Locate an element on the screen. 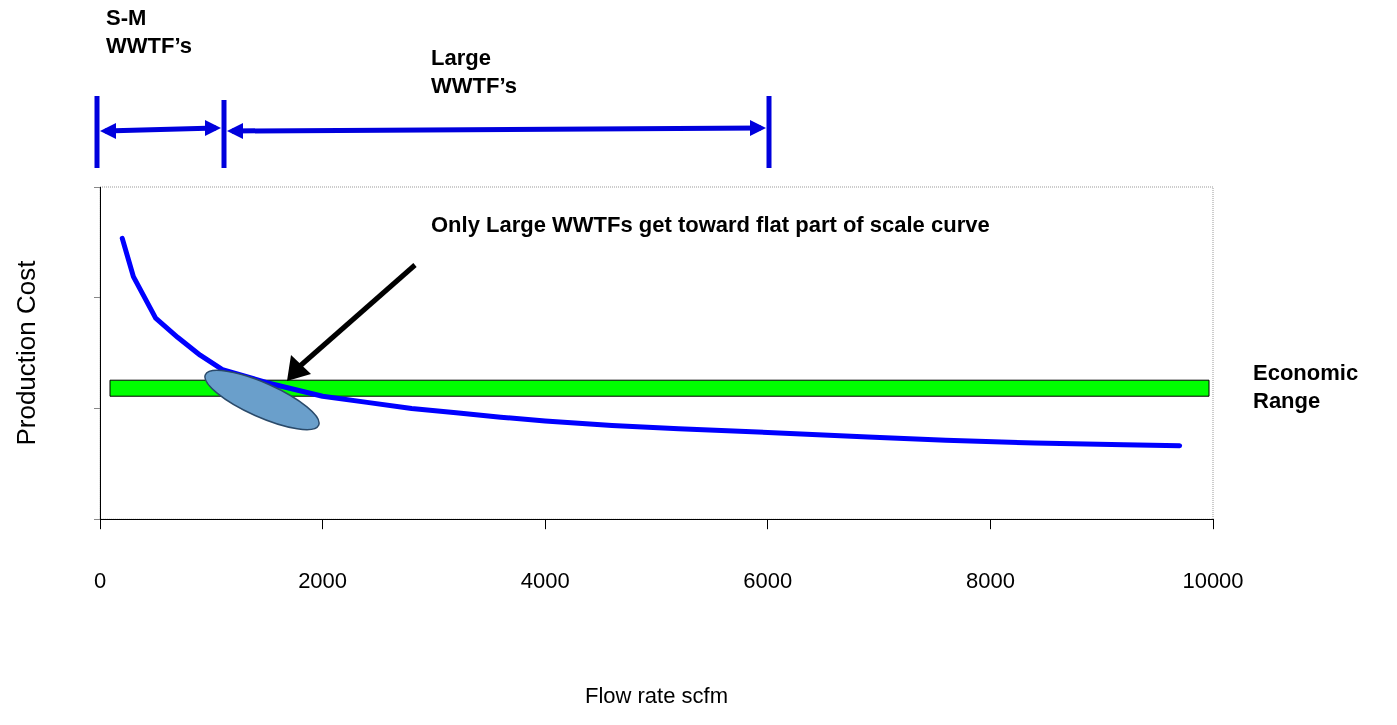 Image resolution: width=1397 pixels, height=725 pixels. text: S-M WWTF’s is located at coordinates (149, 32).